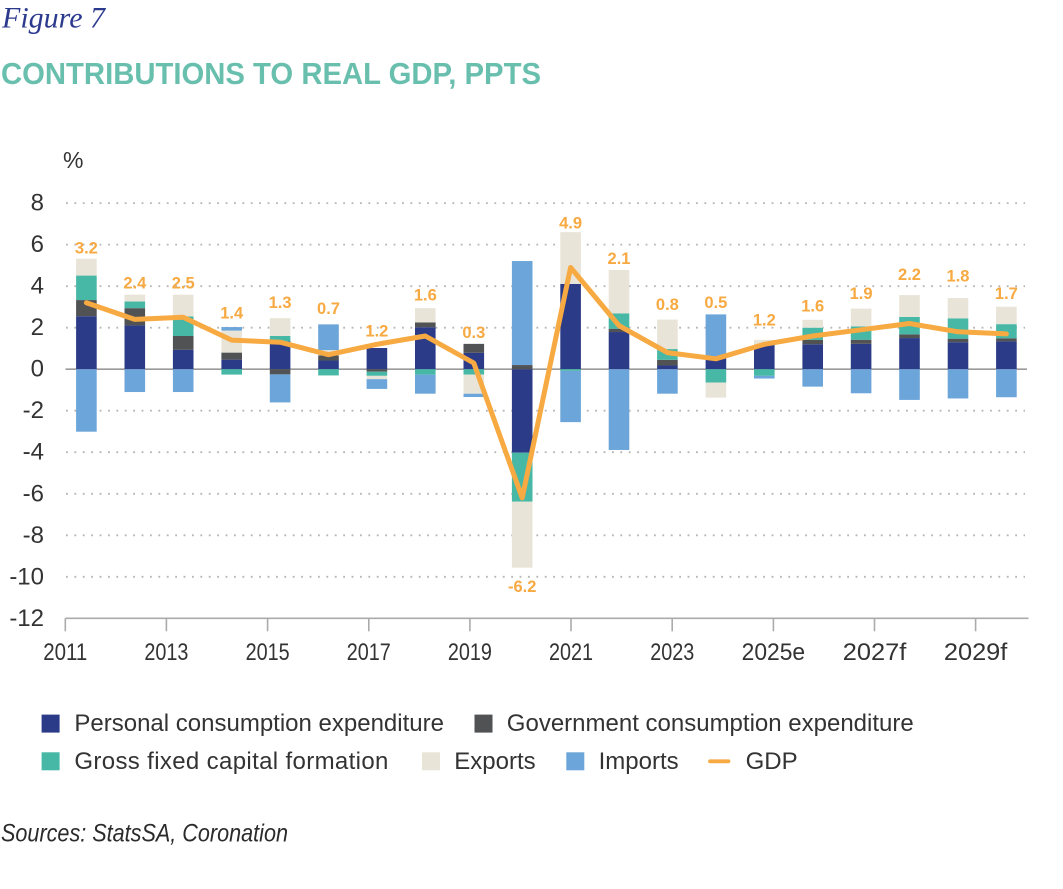  Describe the element at coordinates (976, 652) in the screenshot. I see `svg-text: 2029f` at that location.